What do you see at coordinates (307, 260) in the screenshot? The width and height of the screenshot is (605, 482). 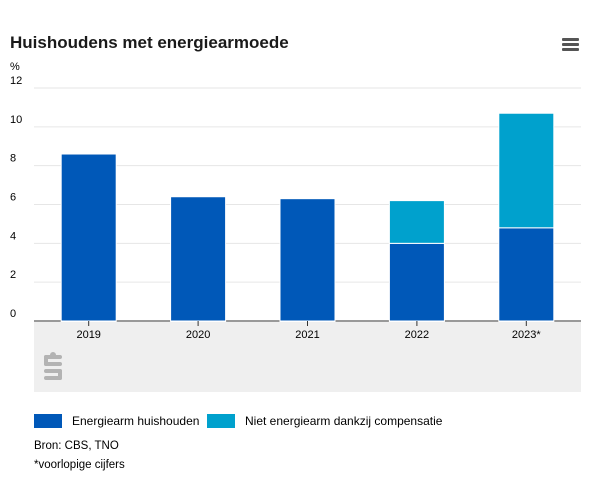 I see `bar-energiearm-2021` at bounding box center [307, 260].